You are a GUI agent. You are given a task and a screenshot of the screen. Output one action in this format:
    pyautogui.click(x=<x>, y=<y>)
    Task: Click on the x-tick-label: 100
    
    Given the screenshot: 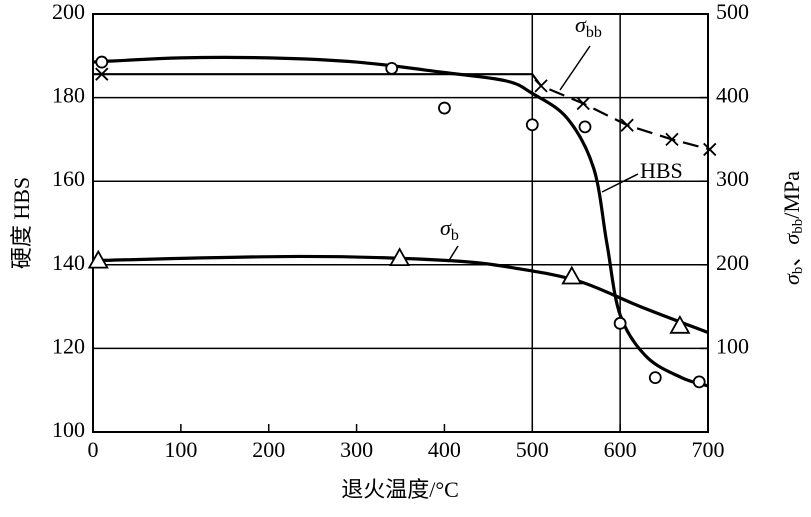 What is the action you would take?
    pyautogui.click(x=180, y=449)
    